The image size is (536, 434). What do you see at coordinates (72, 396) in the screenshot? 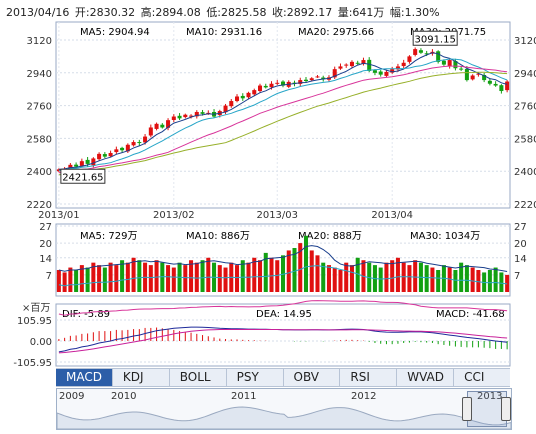
I see `navigator-year-2009: 2009` at bounding box center [72, 396].